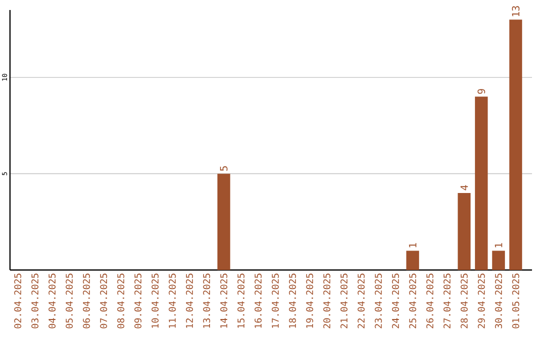  What do you see at coordinates (155, 301) in the screenshot?
I see `x-tick-label: 10.04.2025` at bounding box center [155, 301].